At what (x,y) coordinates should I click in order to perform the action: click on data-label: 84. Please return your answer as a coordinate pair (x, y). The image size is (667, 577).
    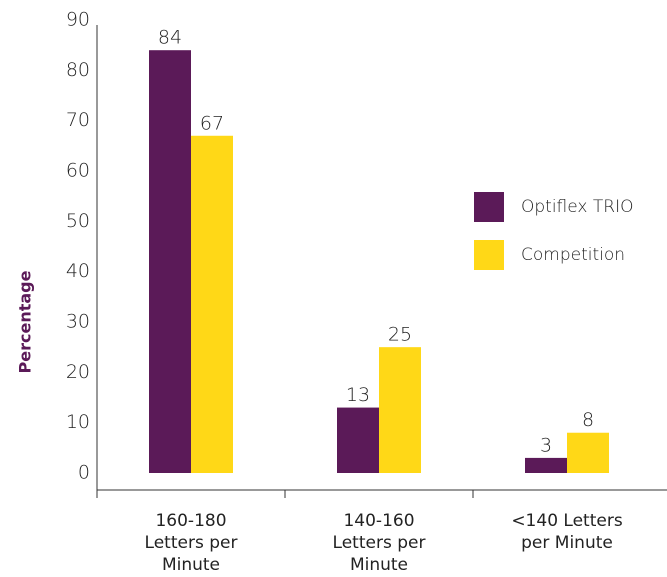
    Looking at the image, I should click on (170, 38).